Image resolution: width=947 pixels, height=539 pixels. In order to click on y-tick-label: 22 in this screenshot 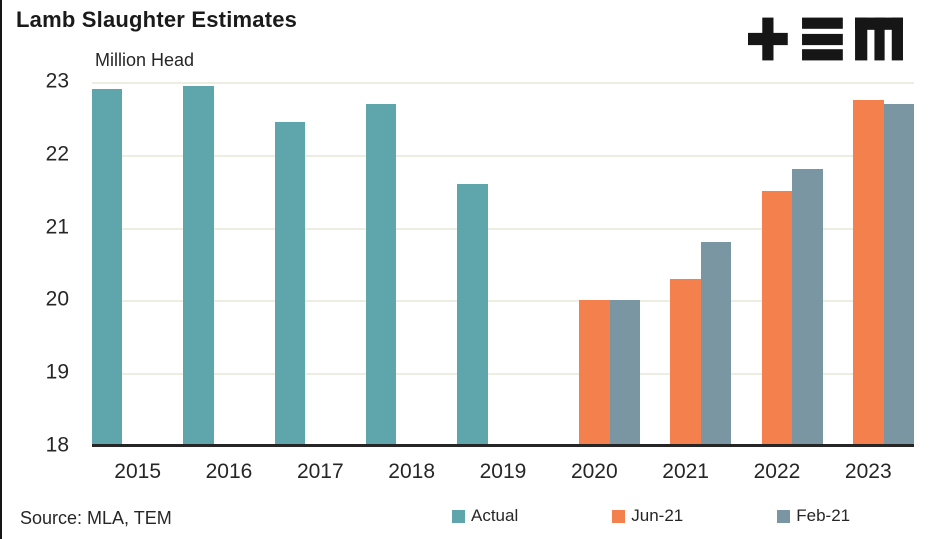, I will do `click(57, 154)`.